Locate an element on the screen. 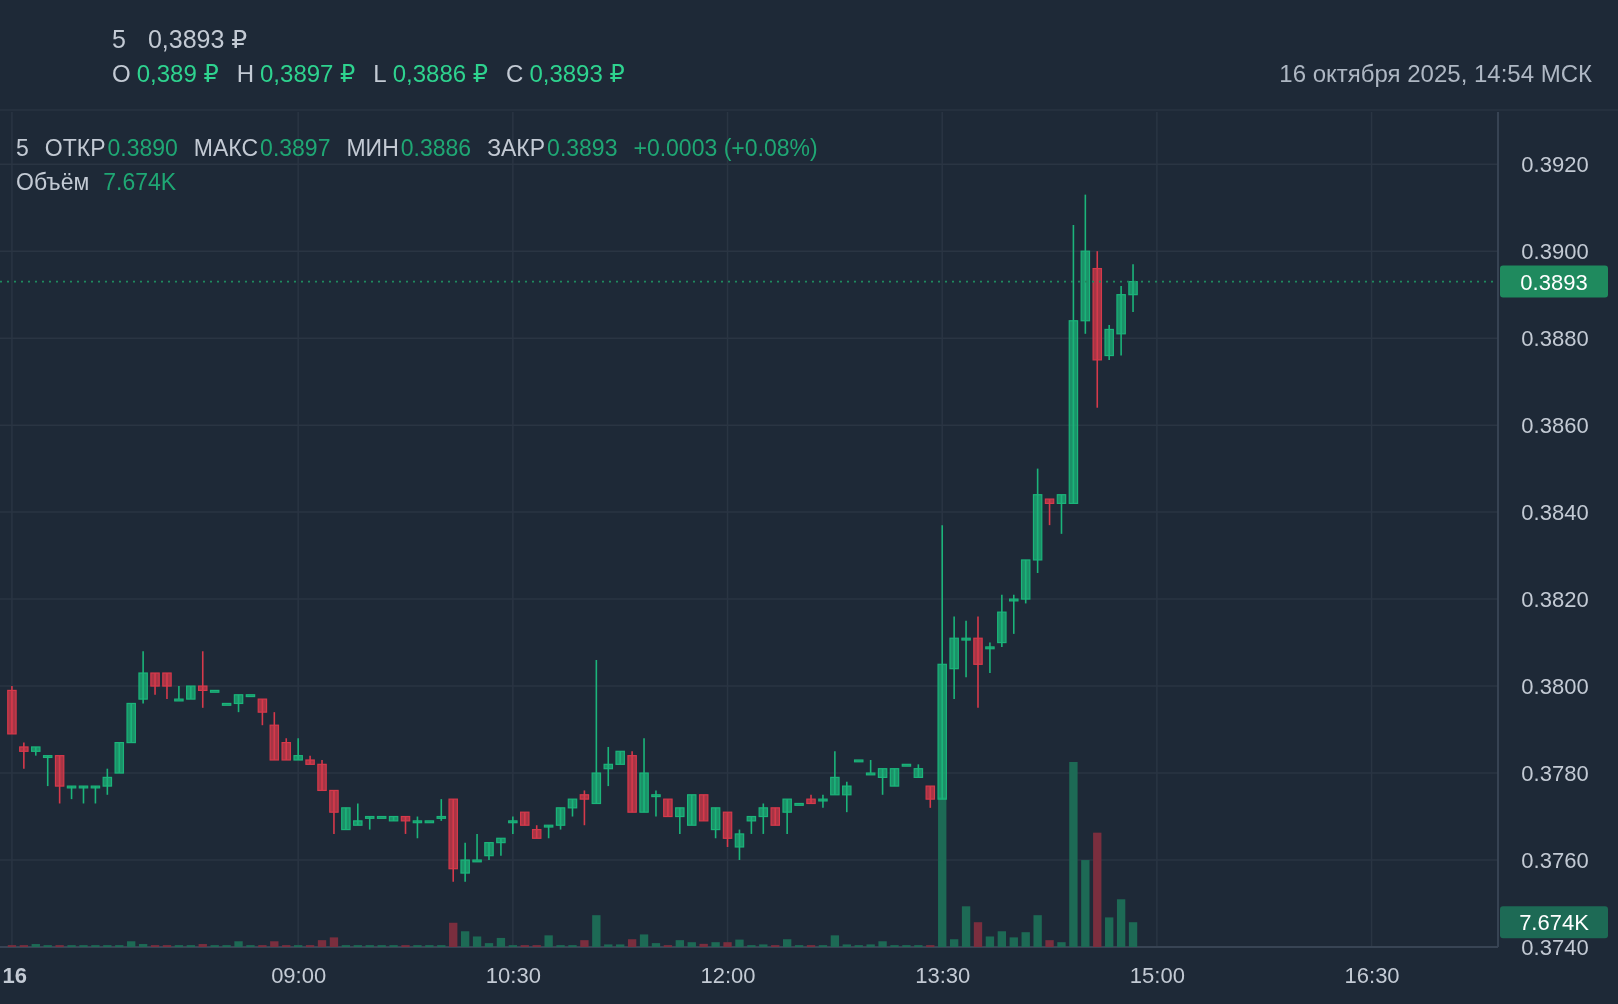 The image size is (1618, 1004). x-tick-label: 09:00 is located at coordinates (299, 975).